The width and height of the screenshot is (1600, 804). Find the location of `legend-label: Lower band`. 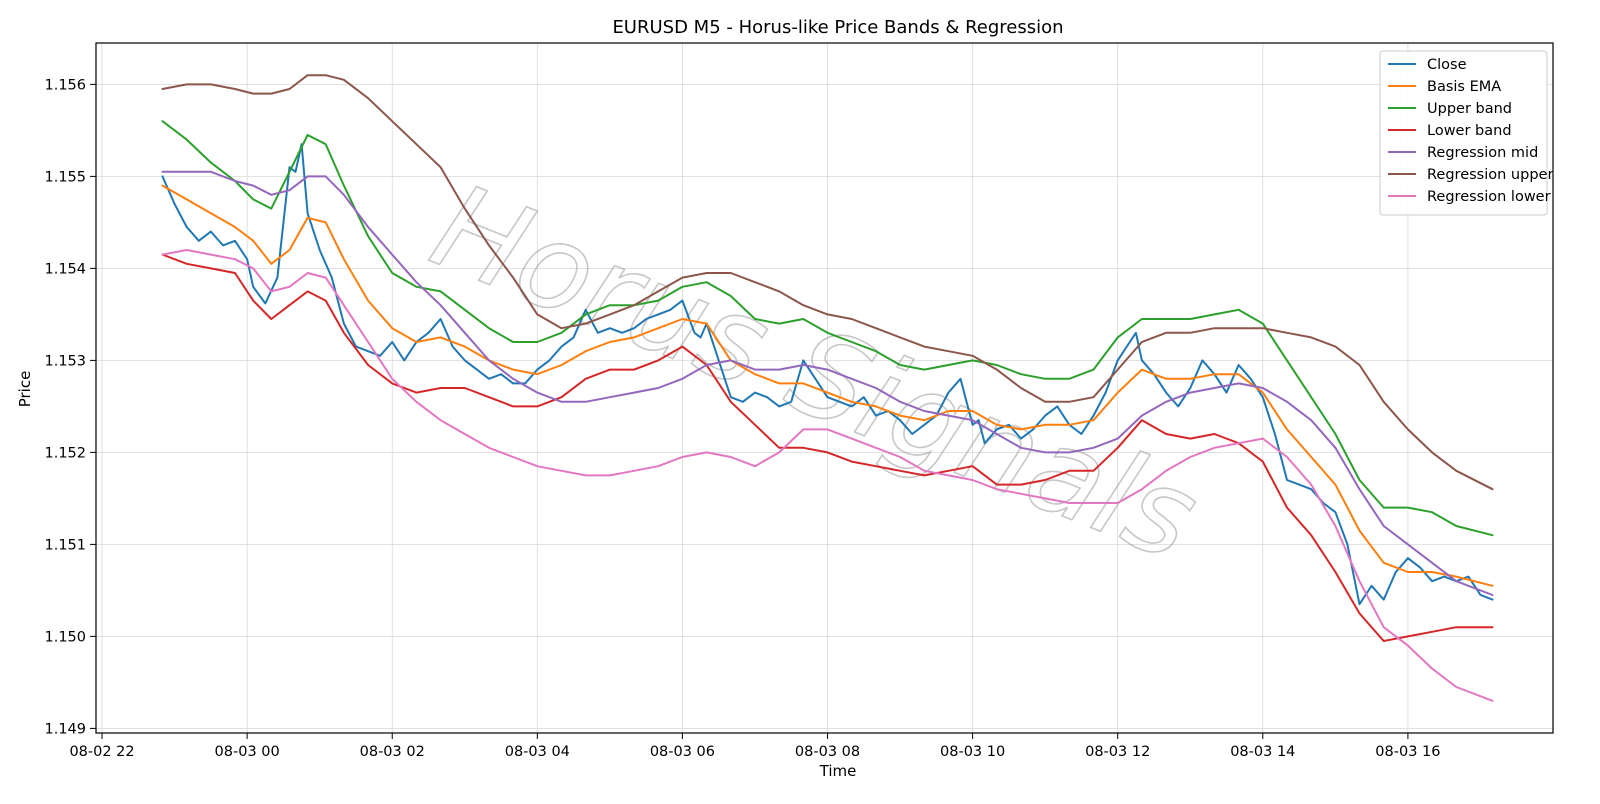

legend-label: Lower band is located at coordinates (1469, 131).